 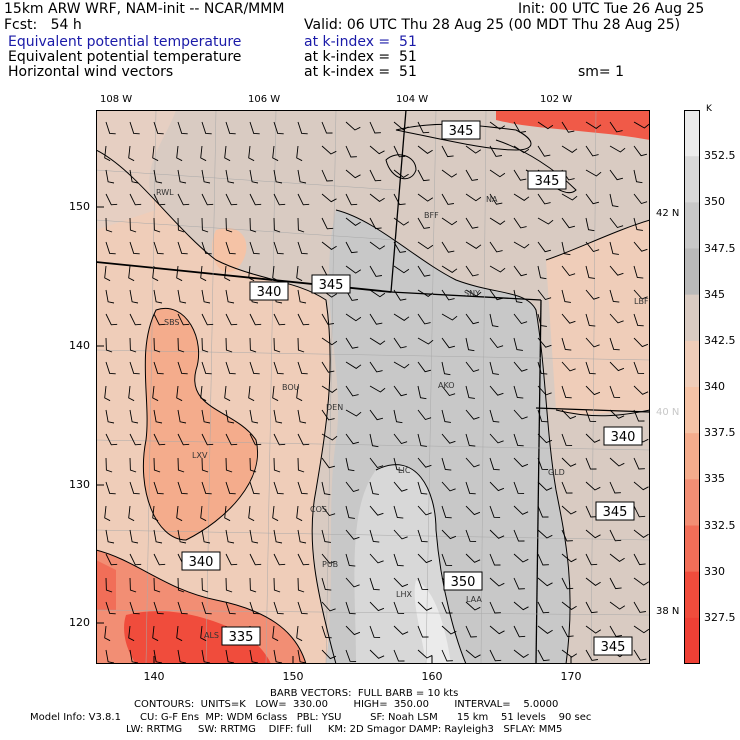 I want to click on field3-level: at k-index = 51, so click(x=360, y=72).